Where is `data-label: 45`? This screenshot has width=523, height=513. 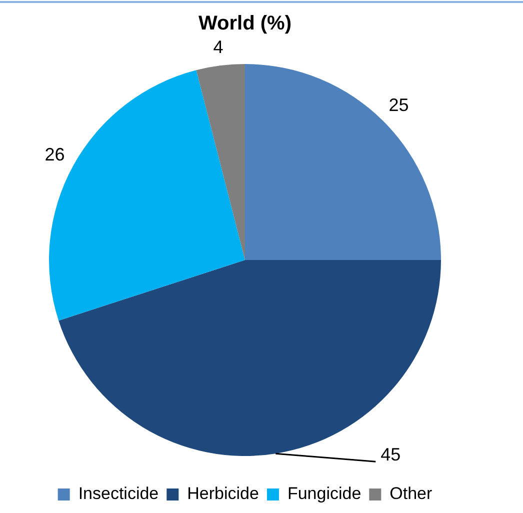
data-label: 45 is located at coordinates (390, 454).